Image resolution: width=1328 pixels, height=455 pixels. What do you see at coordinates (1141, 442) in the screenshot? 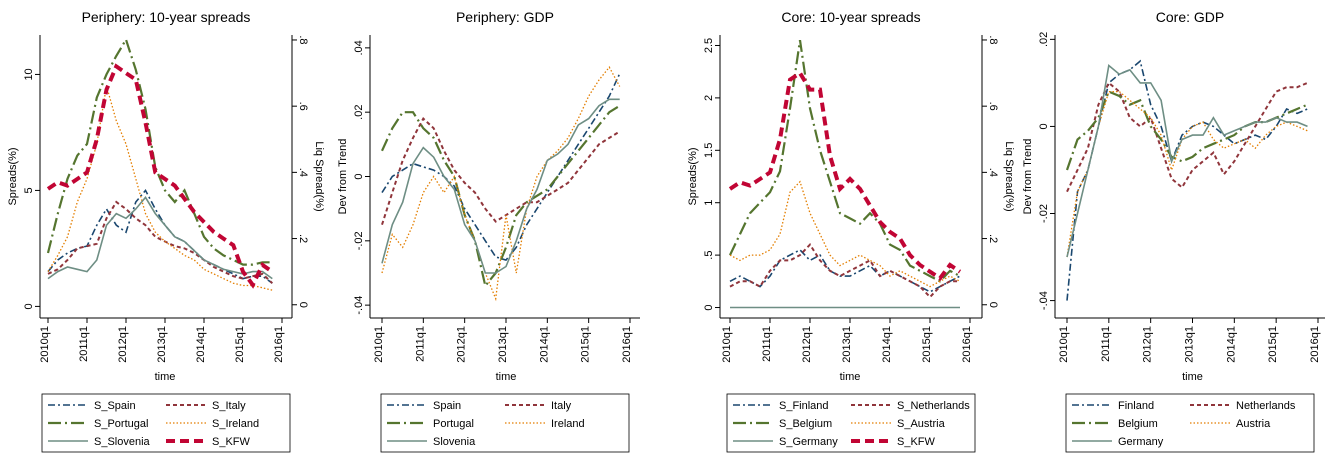
I see `legend-label: Germany` at bounding box center [1141, 442].